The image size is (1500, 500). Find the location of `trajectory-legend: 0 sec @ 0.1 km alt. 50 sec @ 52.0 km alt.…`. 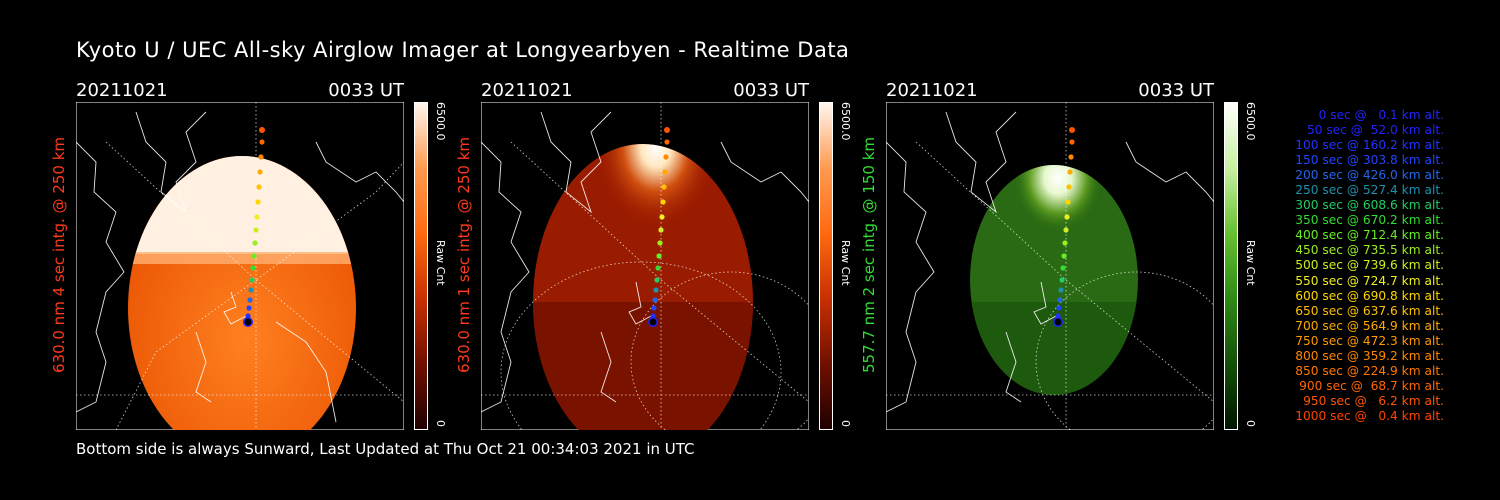

trajectory-legend: 0 sec @ 0.1 km alt. 50 sec @ 52.0 km alt.… is located at coordinates (1351, 266).